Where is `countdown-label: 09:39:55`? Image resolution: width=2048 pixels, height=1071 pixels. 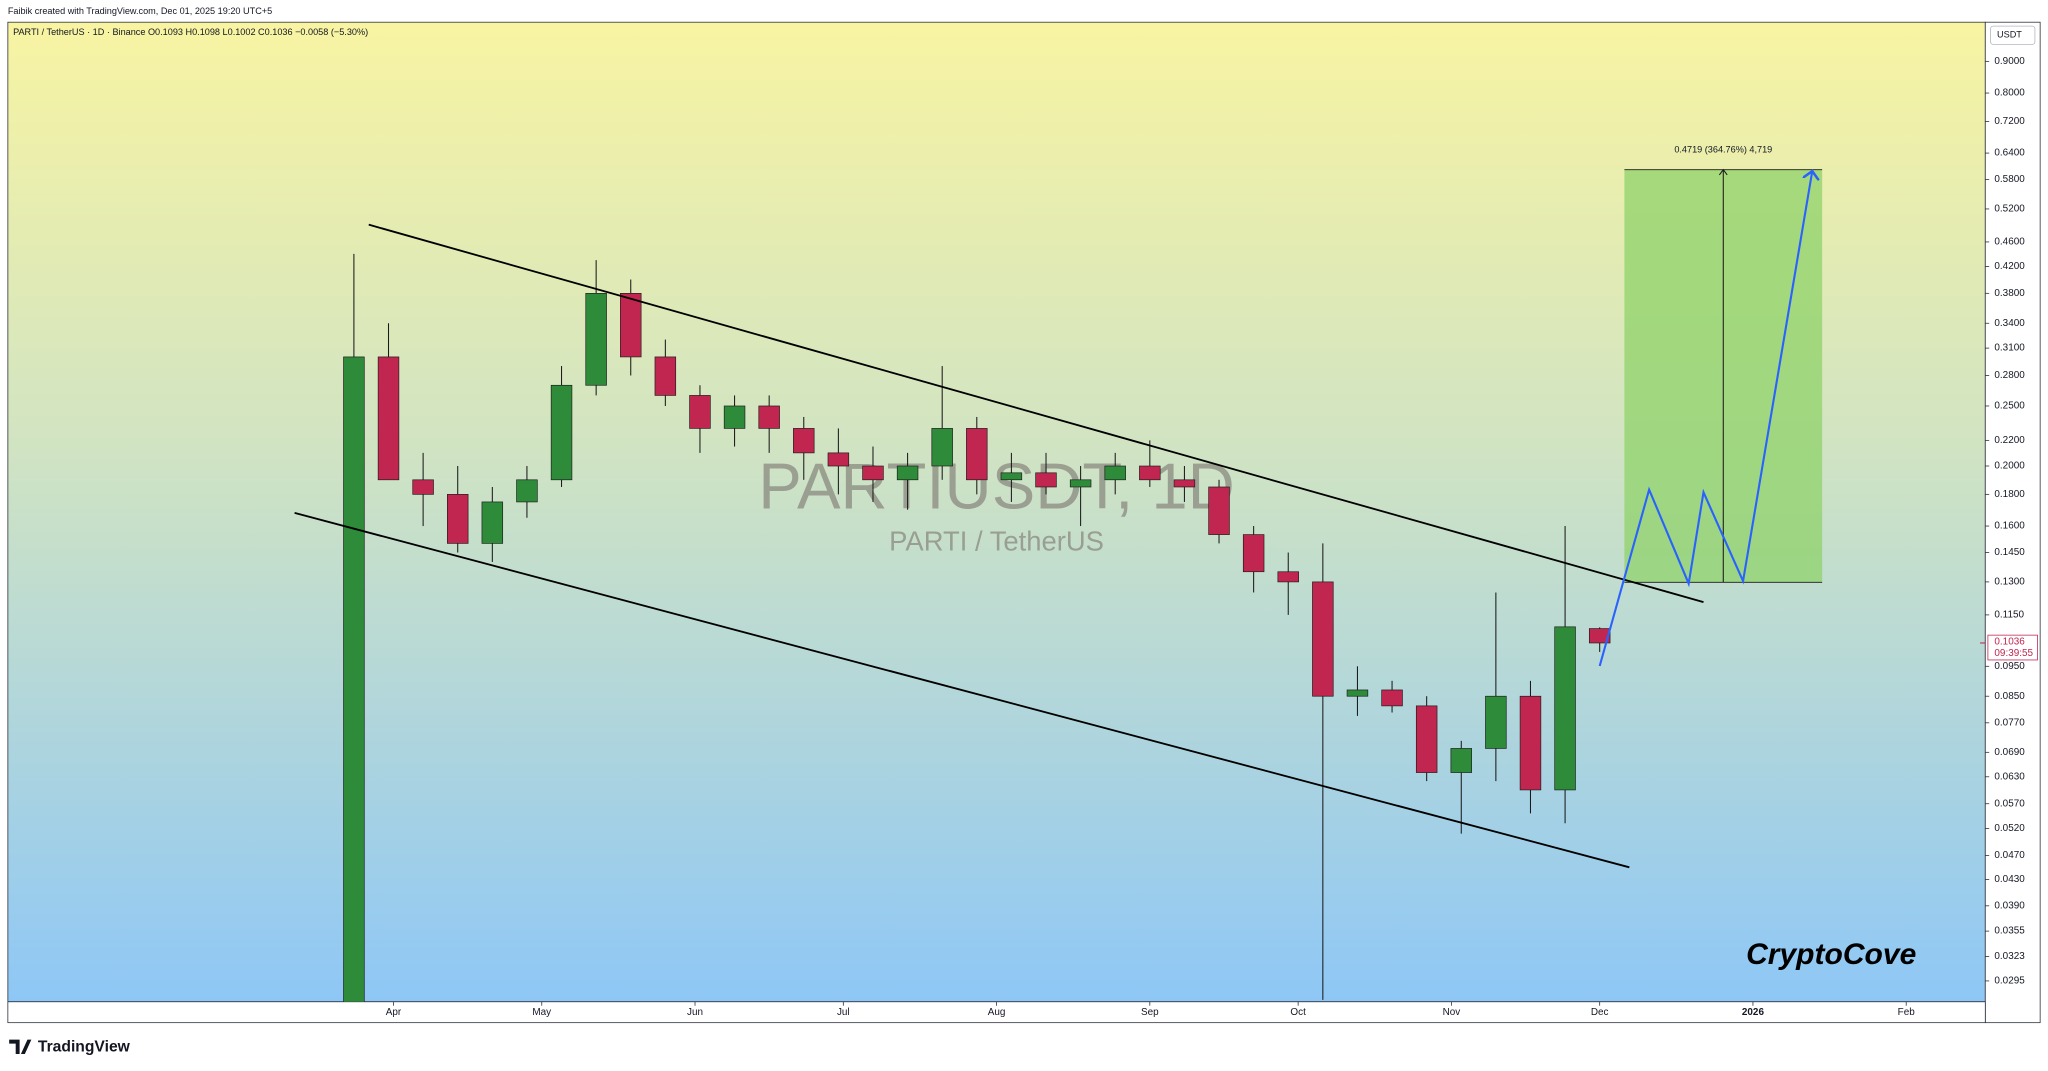 countdown-label: 09:39:55 is located at coordinates (2013, 653).